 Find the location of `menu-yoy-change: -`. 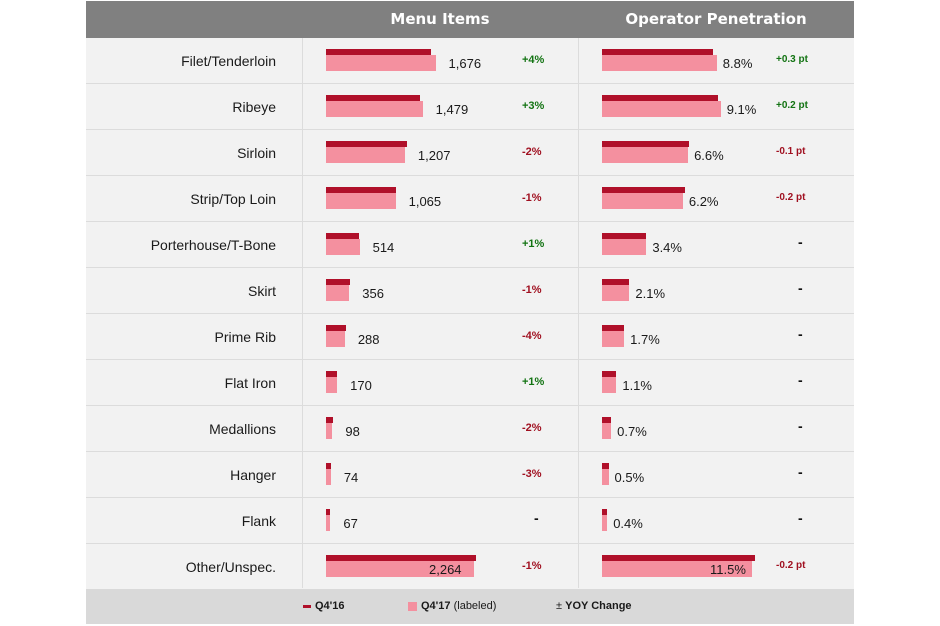

menu-yoy-change: - is located at coordinates (536, 518).